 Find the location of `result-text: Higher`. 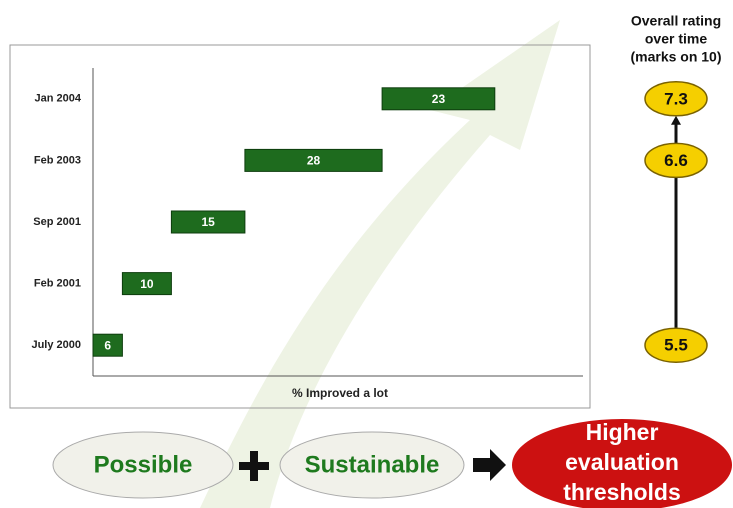

result-text: Higher is located at coordinates (622, 432).